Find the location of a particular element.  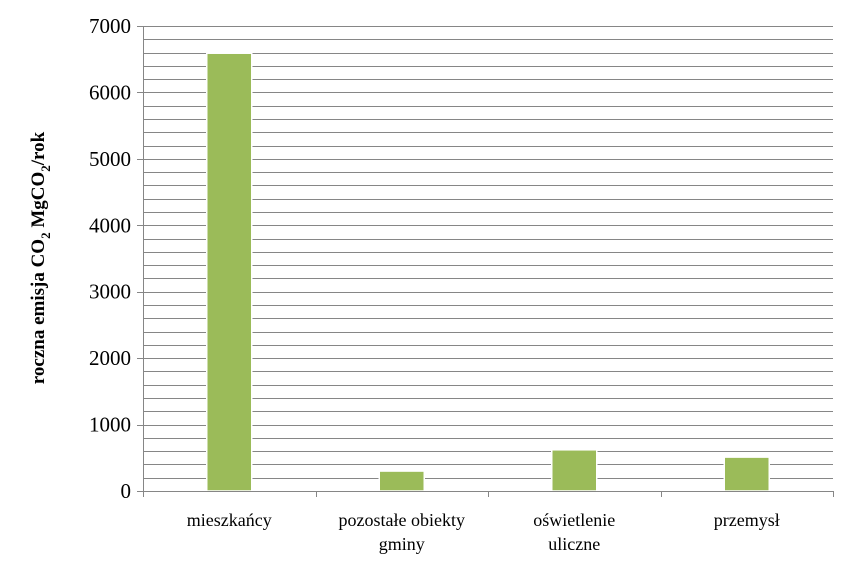

y-tick-label: 3000 is located at coordinates (110, 292).